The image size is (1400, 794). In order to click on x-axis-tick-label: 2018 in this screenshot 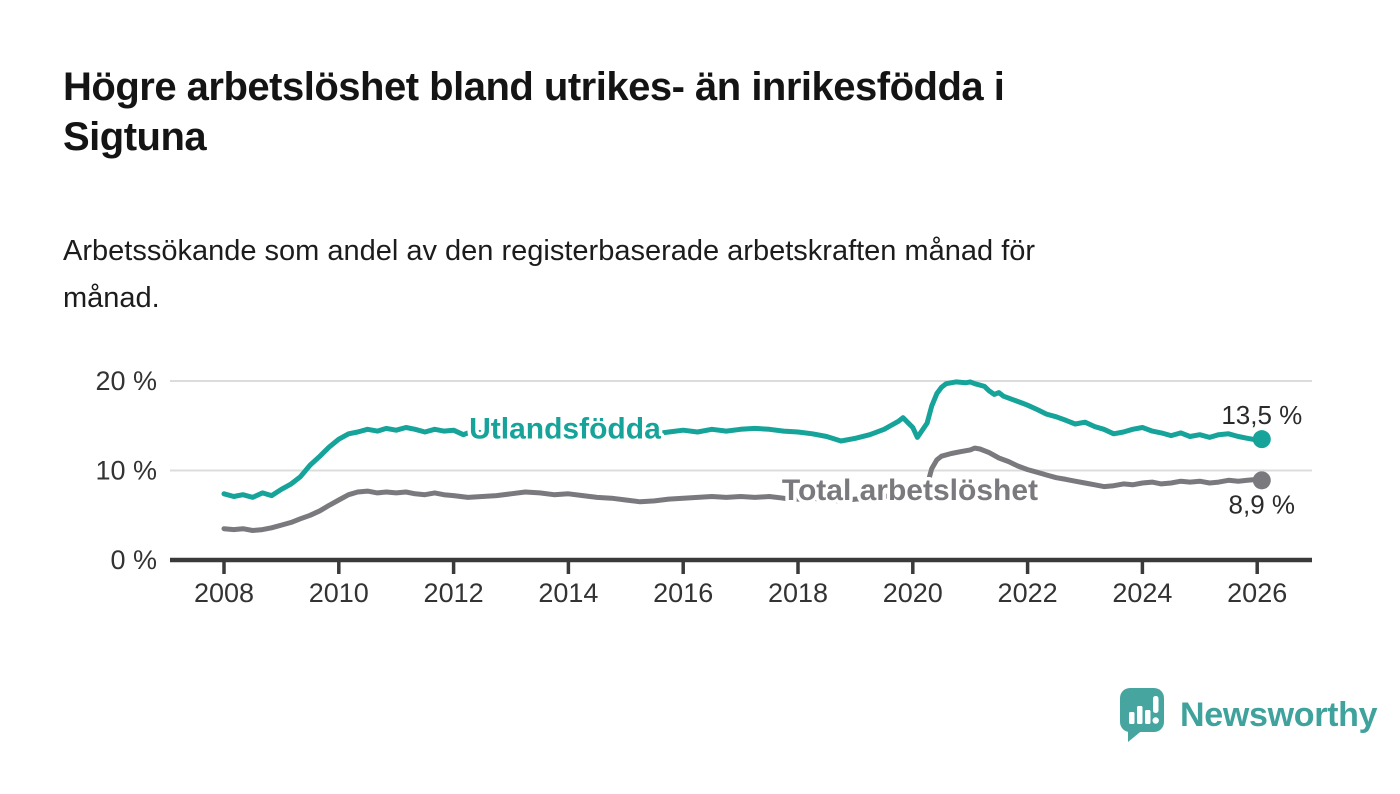, I will do `click(798, 593)`.